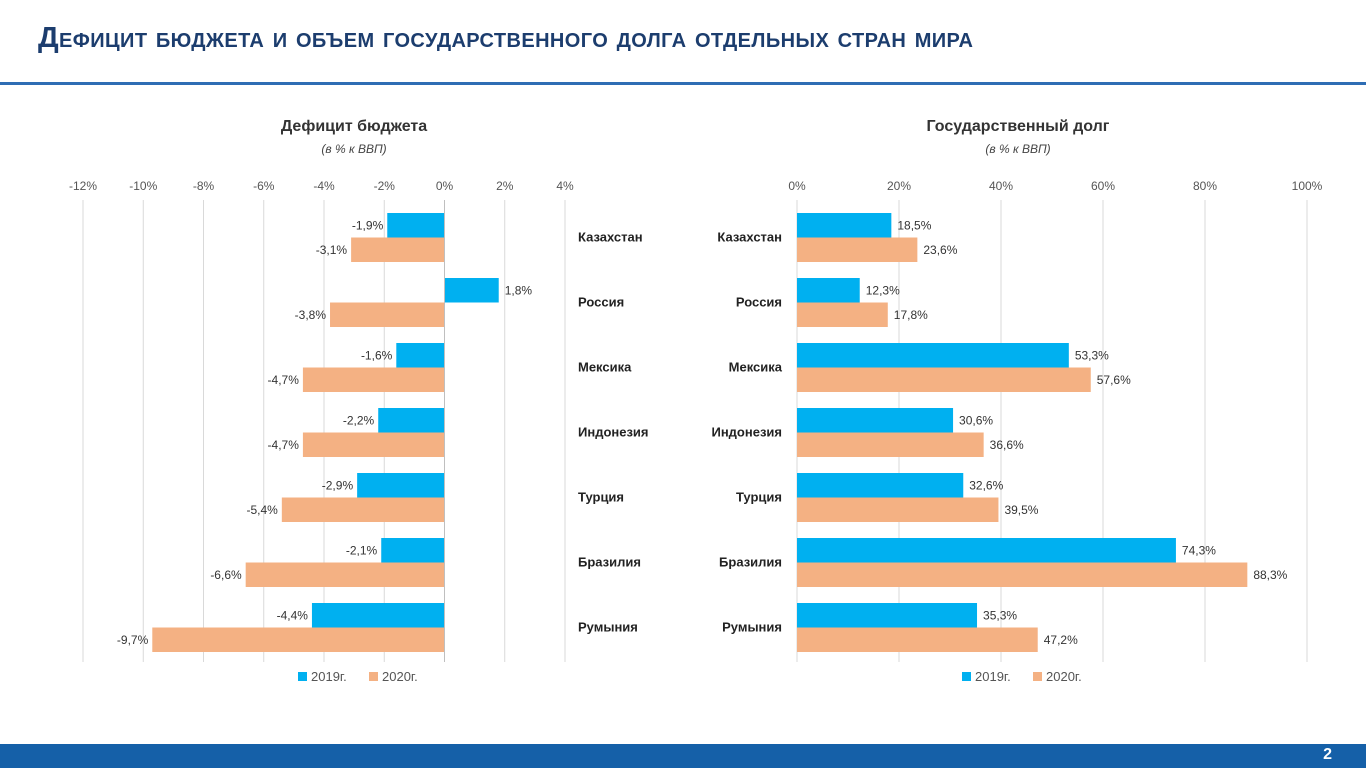  Describe the element at coordinates (324, 186) in the screenshot. I see `deficit-tick-label: -4%` at that location.